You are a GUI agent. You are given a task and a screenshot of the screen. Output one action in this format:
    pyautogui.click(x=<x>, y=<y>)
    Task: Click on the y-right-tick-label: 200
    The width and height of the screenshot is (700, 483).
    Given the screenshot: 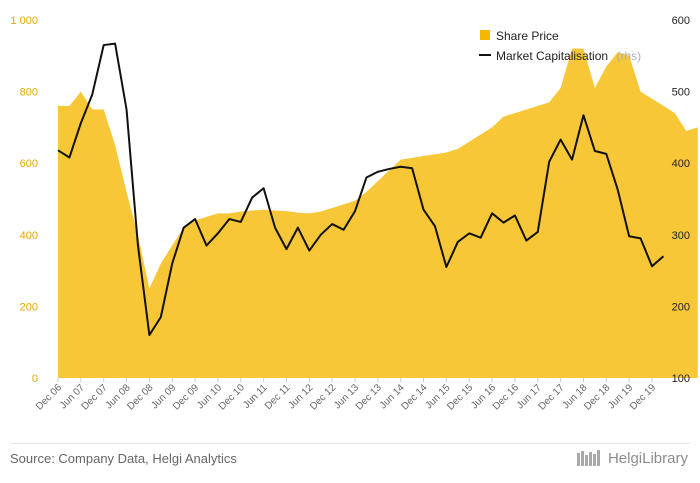 What is the action you would take?
    pyautogui.click(x=681, y=307)
    